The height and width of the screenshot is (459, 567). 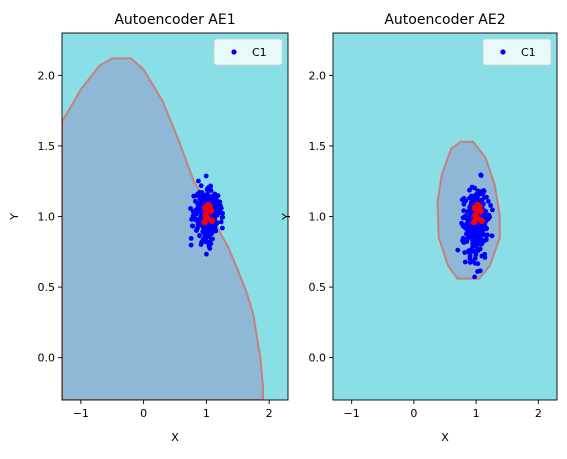 I want to click on chart-title: Autoencoder AE1, so click(x=174, y=20).